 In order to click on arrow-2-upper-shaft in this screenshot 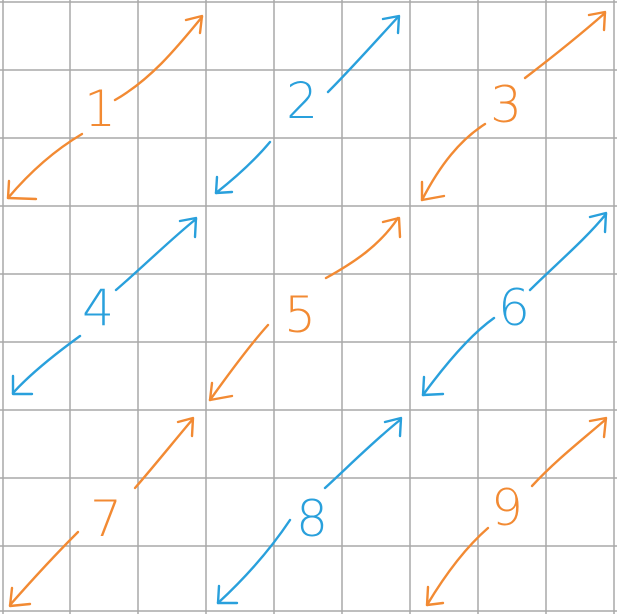, I will do `click(363, 54)`.